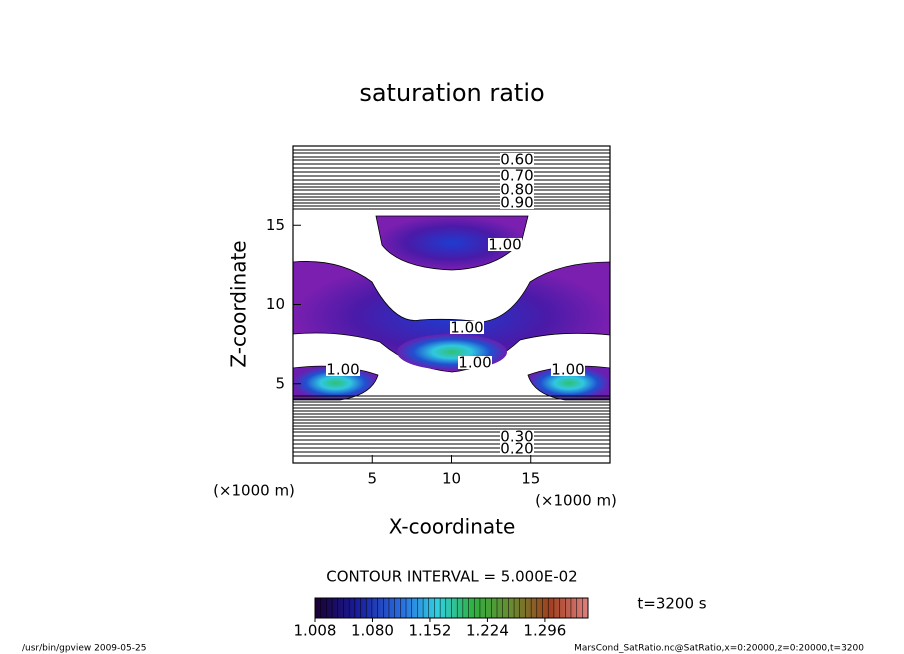  I want to click on time-label: t=3200 s, so click(671, 604).